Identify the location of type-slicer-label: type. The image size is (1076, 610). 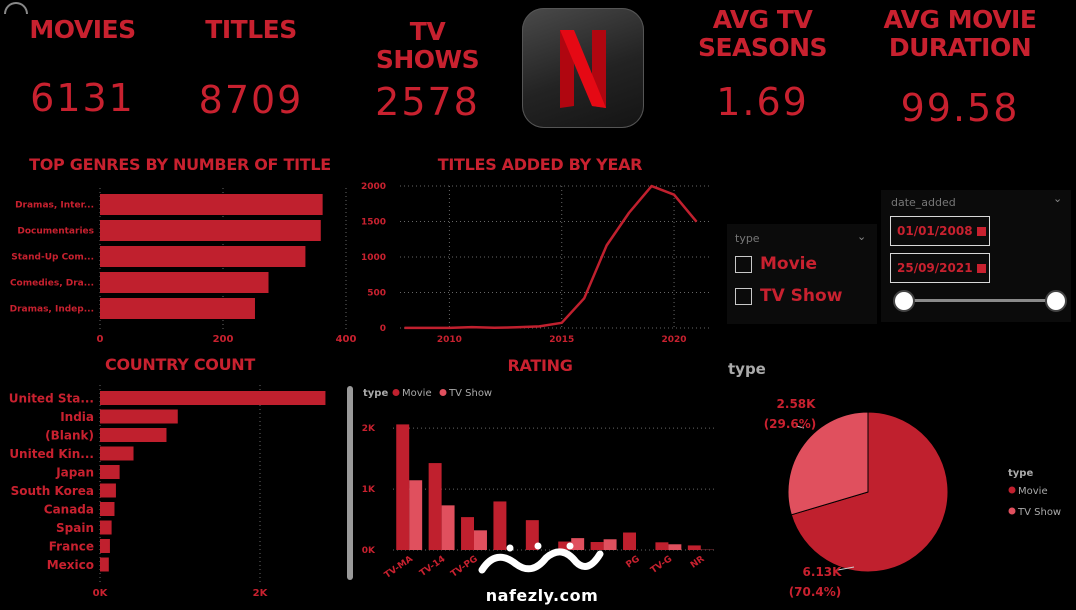
(747, 238).